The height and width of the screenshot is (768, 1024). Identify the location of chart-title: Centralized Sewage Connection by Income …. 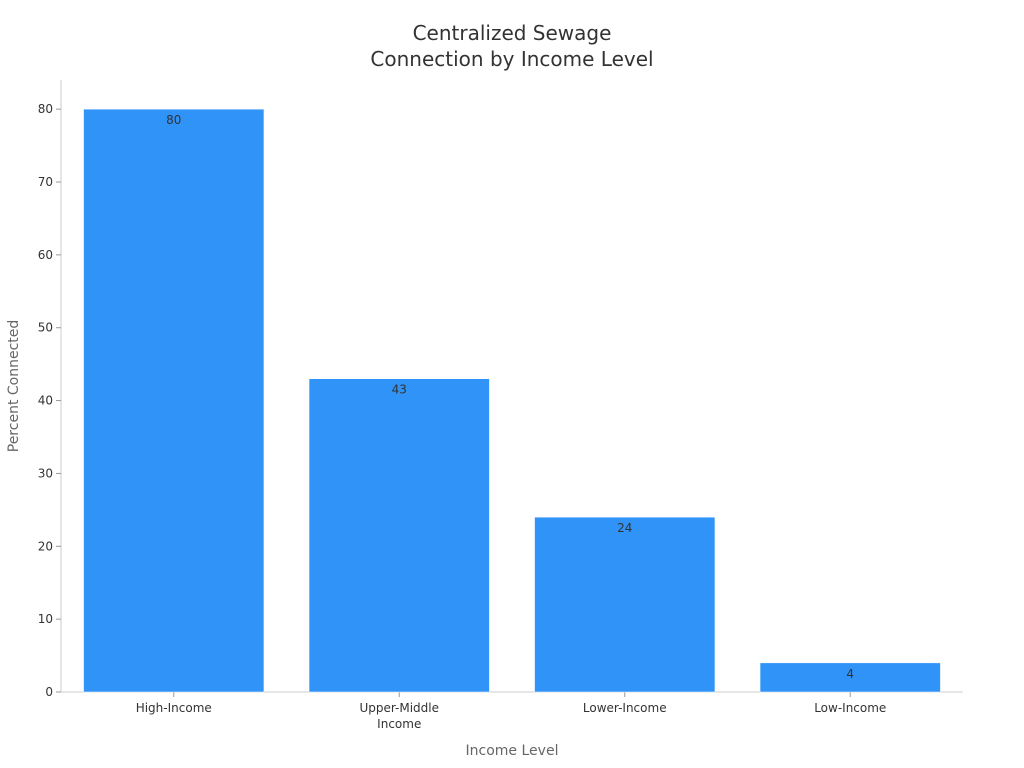
(512, 46).